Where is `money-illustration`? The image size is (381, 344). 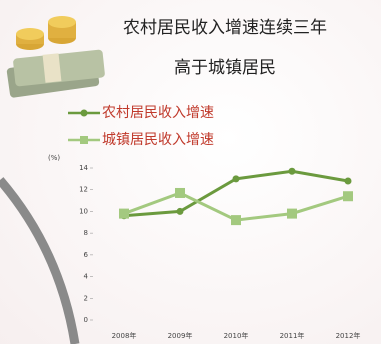 money-illustration is located at coordinates (55, 57).